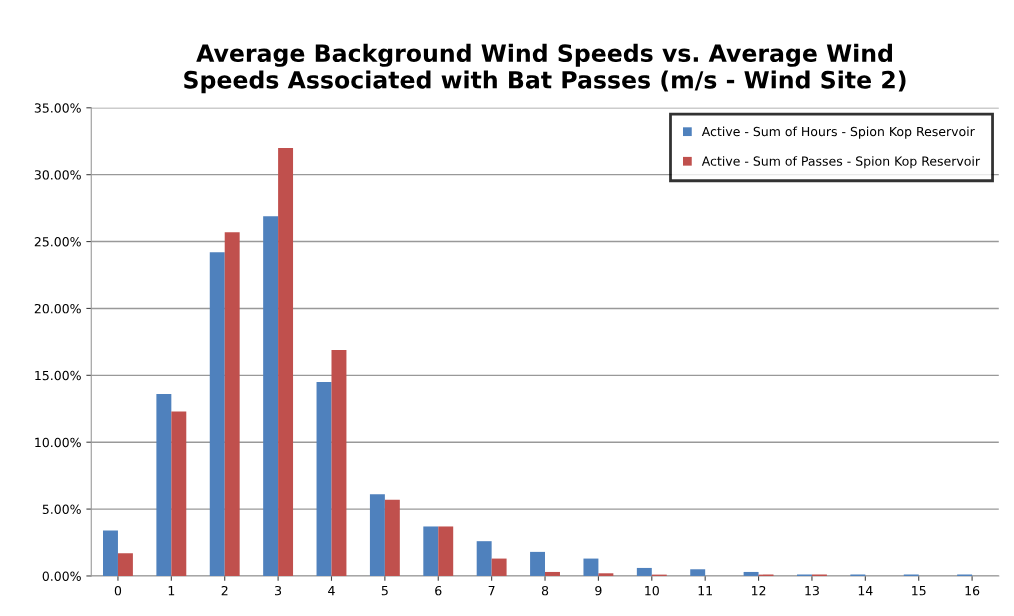  Describe the element at coordinates (705, 591) in the screenshot. I see `x-tick-label: 11` at that location.